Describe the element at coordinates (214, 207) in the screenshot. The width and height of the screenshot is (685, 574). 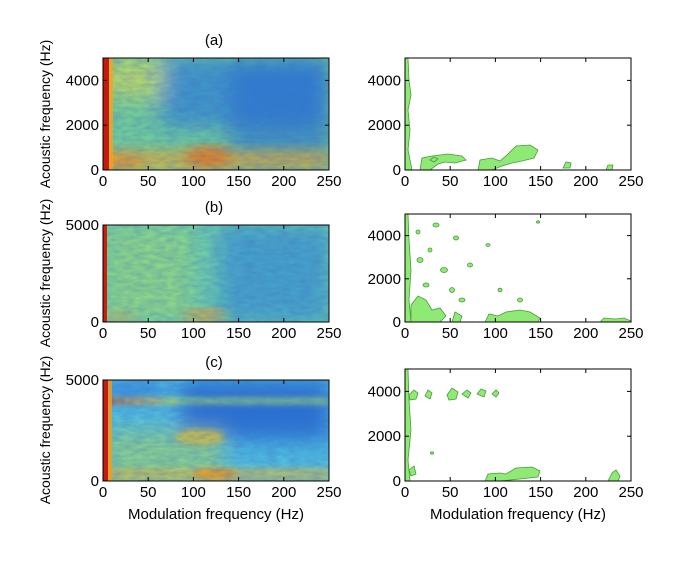
I see `panel-b-title: (b)` at that location.